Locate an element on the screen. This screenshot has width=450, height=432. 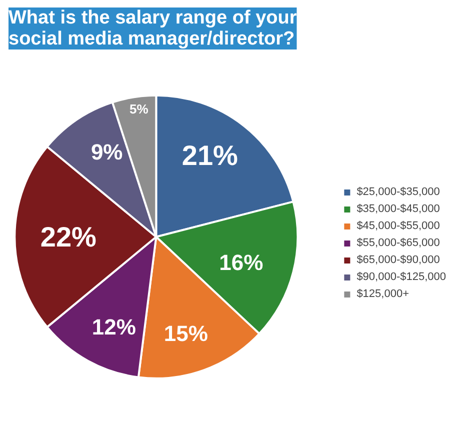
data-label: 15% is located at coordinates (186, 333).